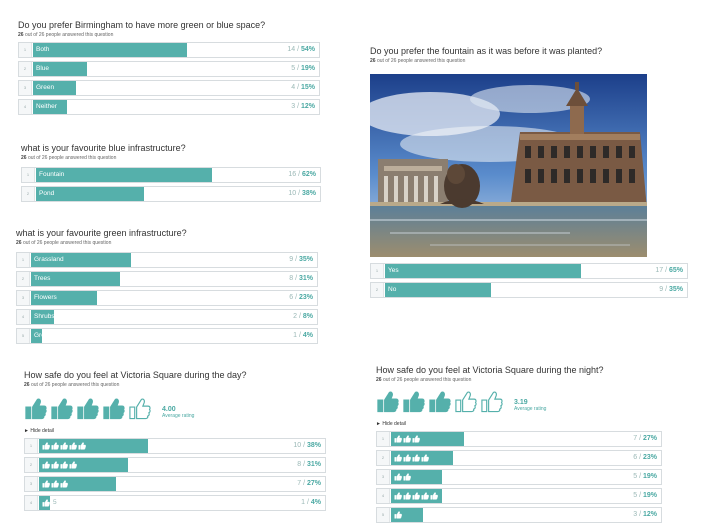 Image resolution: width=708 pixels, height=530 pixels. I want to click on answer-result: 9 / 35%, so click(301, 260).